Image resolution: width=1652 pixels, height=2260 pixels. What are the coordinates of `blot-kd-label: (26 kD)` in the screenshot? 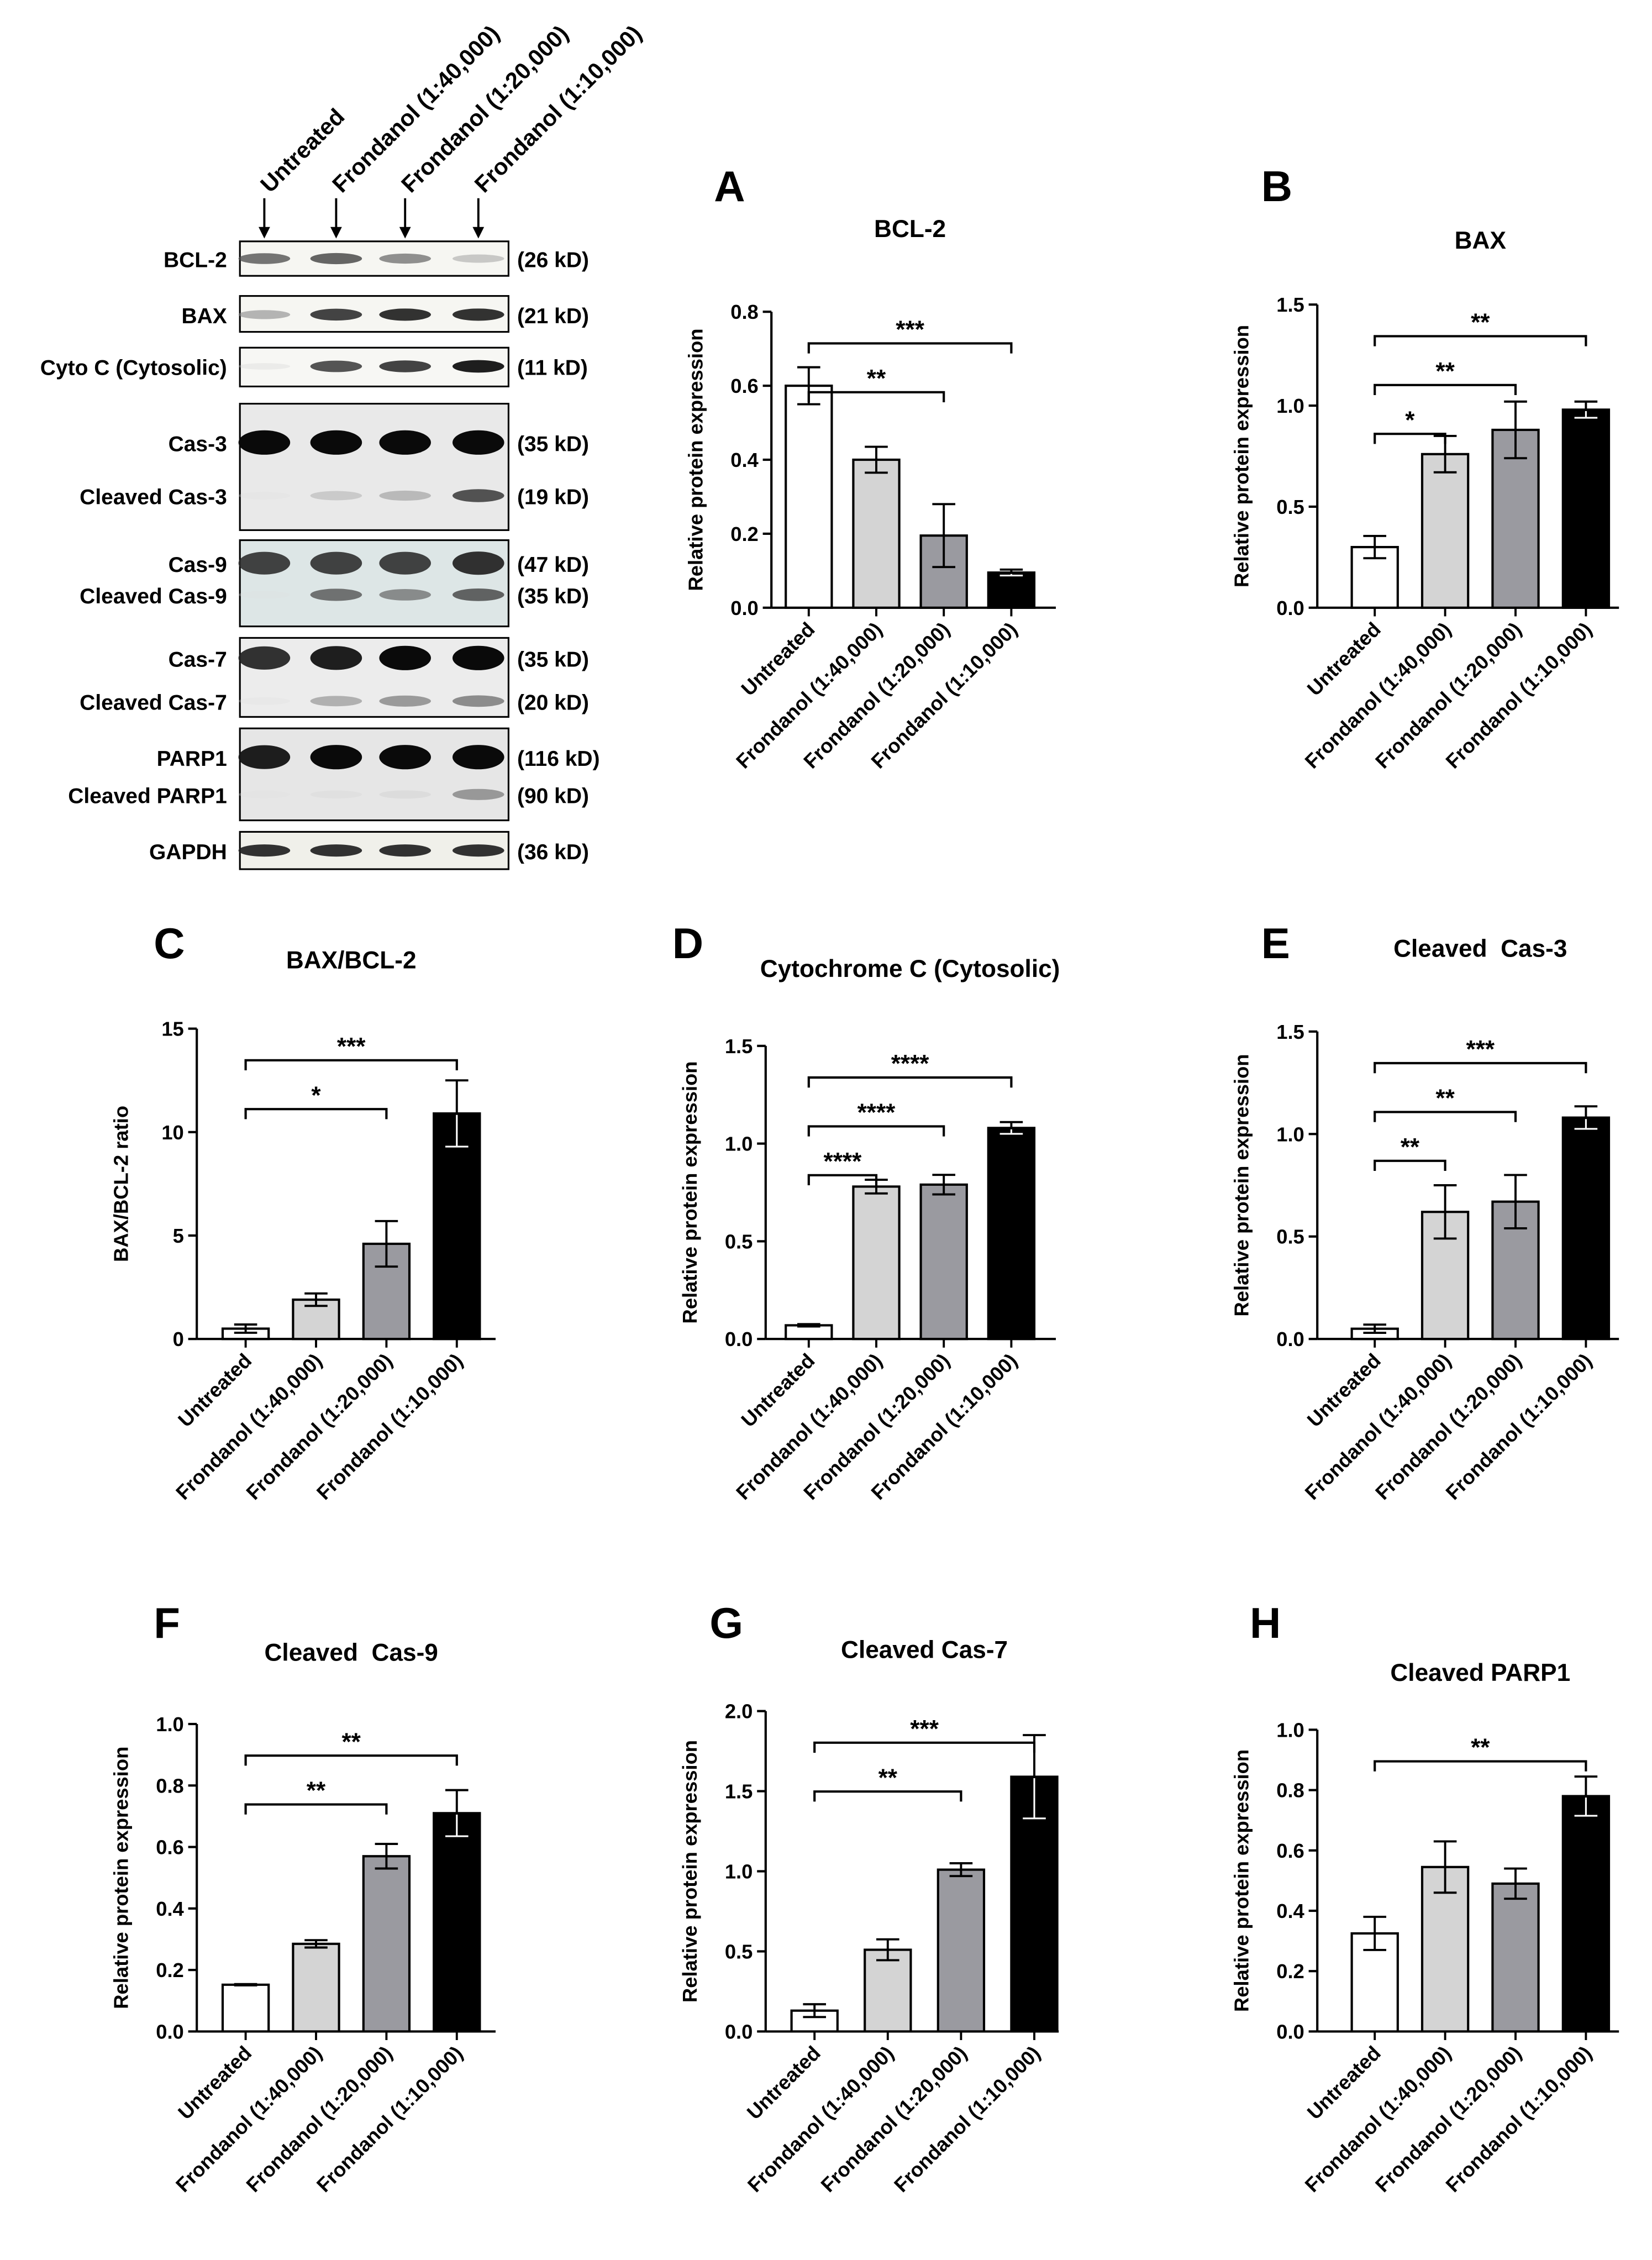 It's located at (553, 260).